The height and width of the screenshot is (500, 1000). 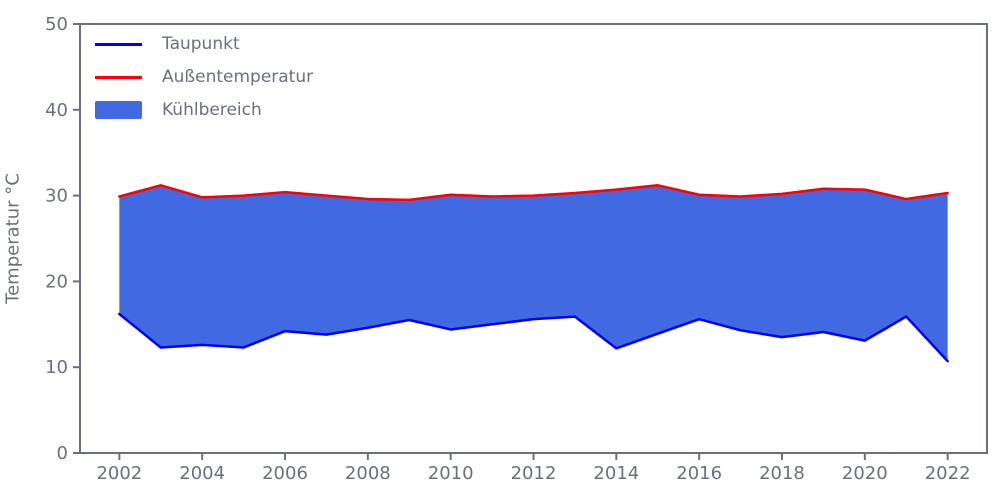 What do you see at coordinates (119, 473) in the screenshot?
I see `x-tick-label: 2002` at bounding box center [119, 473].